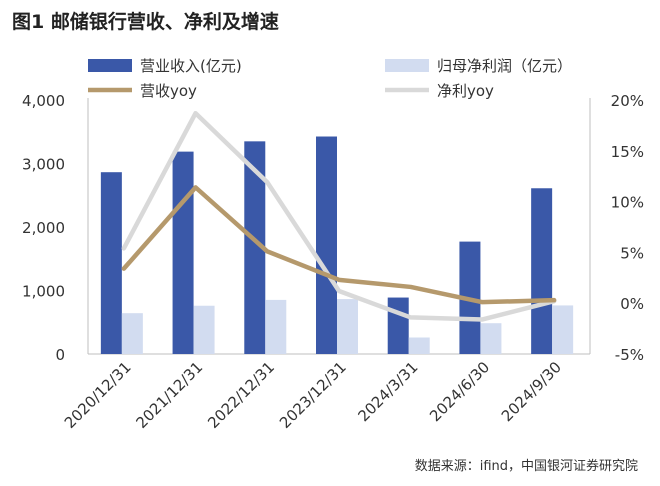  Describe the element at coordinates (313, 395) in the screenshot. I see `category-label: 2023/12/31` at that location.